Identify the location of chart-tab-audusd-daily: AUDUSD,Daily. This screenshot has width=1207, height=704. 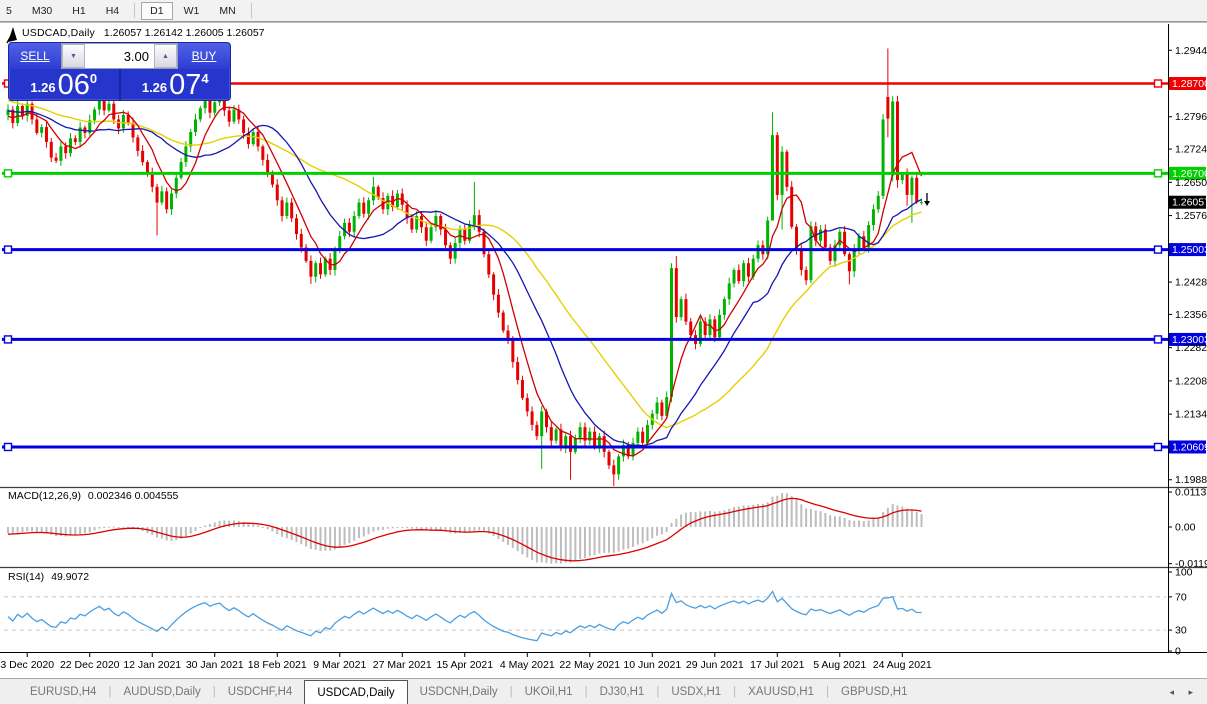
(162, 691).